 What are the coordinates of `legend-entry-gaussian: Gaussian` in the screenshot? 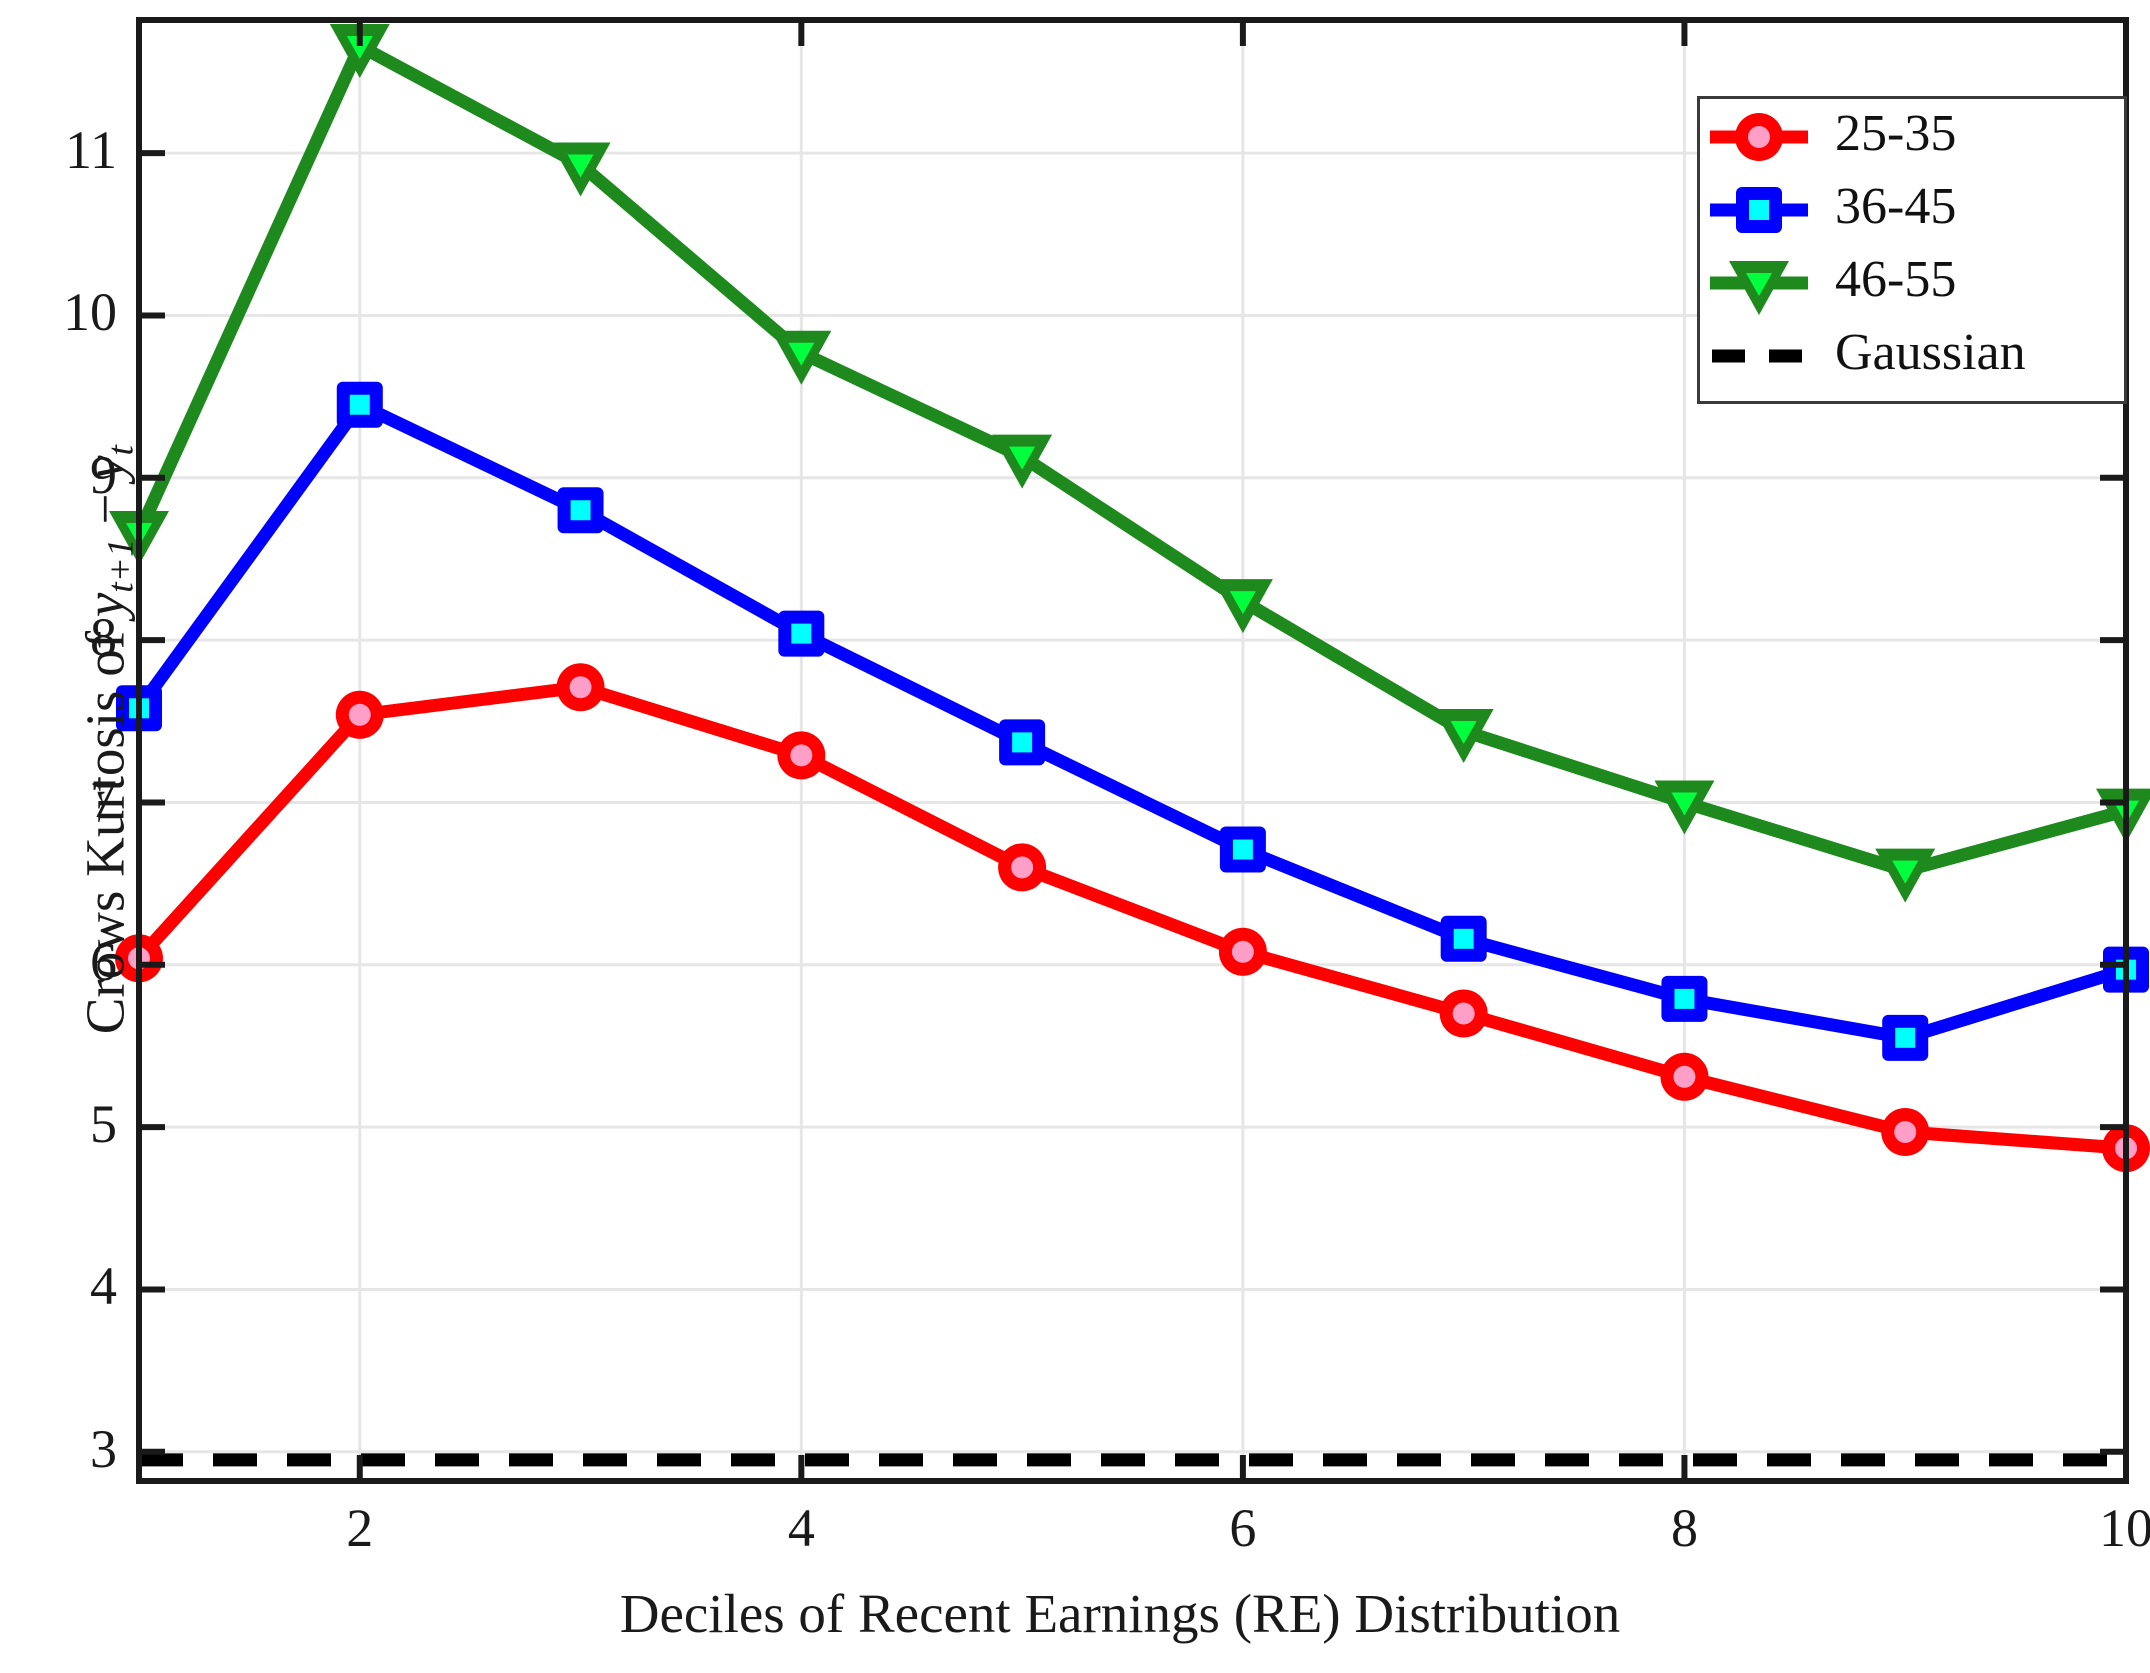 It's located at (1930, 352).